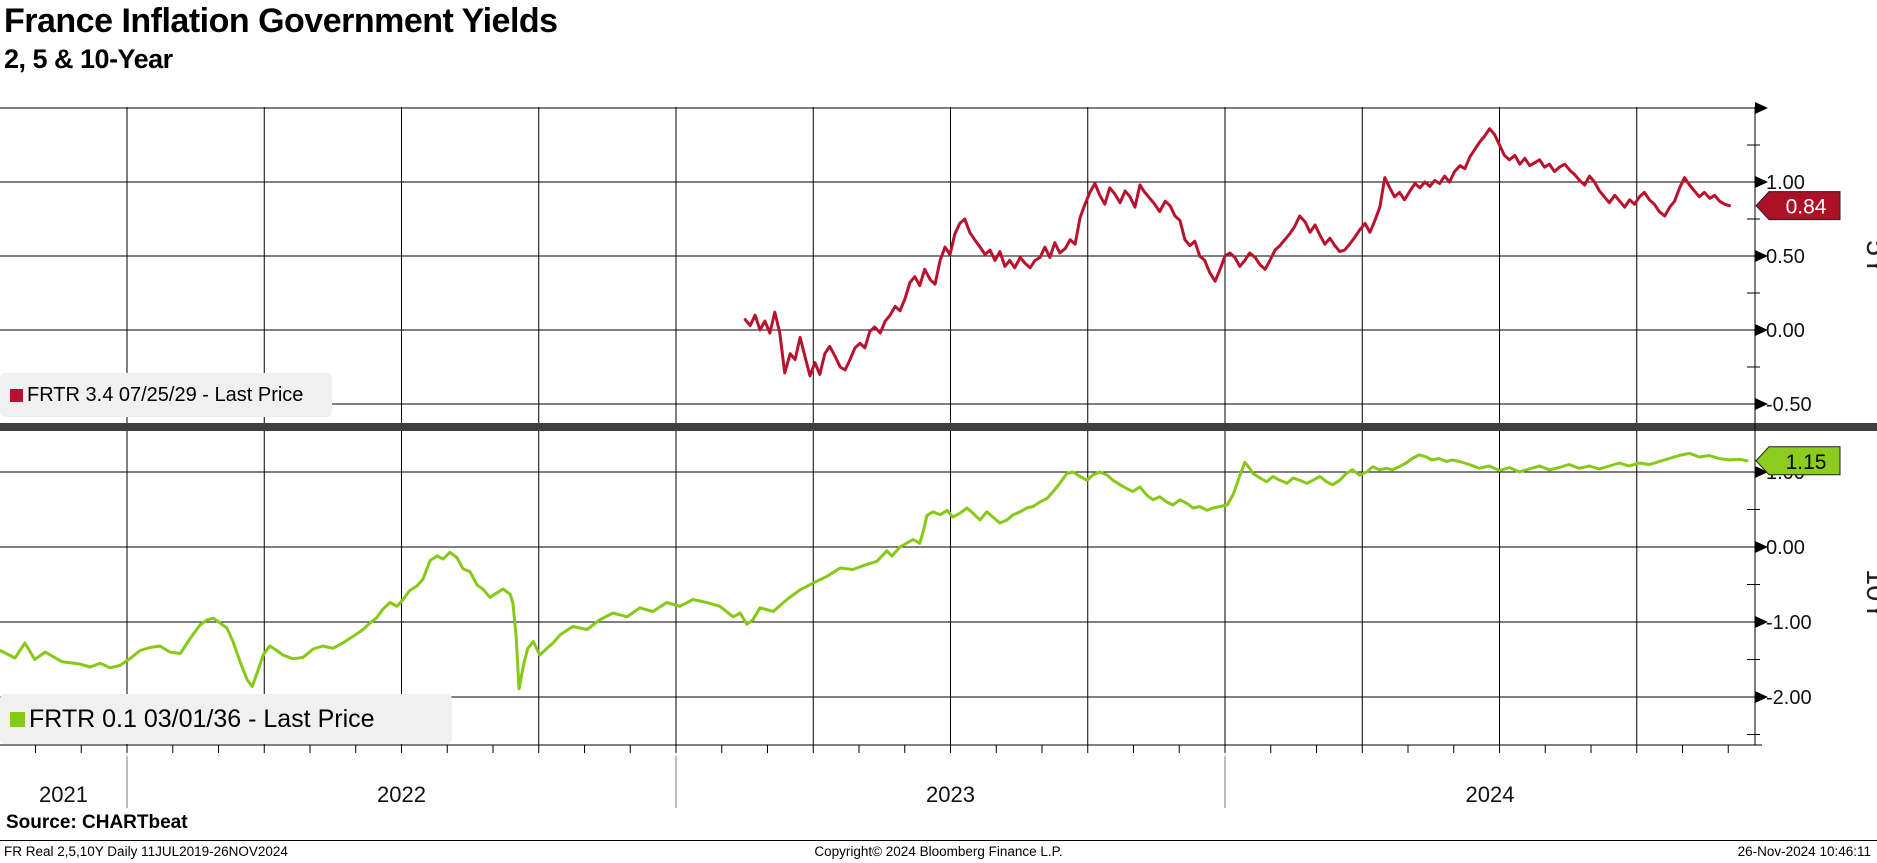  I want to click on last-price-value-10y: 1.15, so click(1806, 462).